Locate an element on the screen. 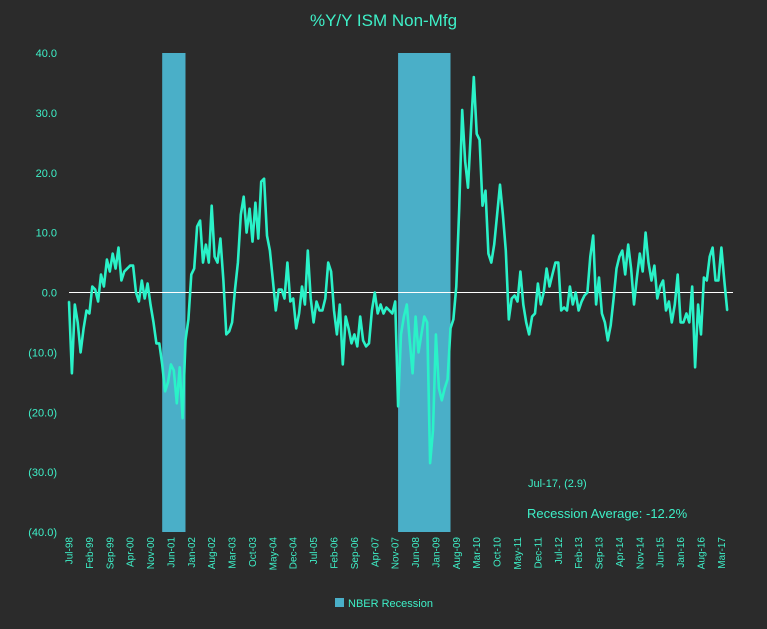  y-tick-label: 30.0 is located at coordinates (46, 114).